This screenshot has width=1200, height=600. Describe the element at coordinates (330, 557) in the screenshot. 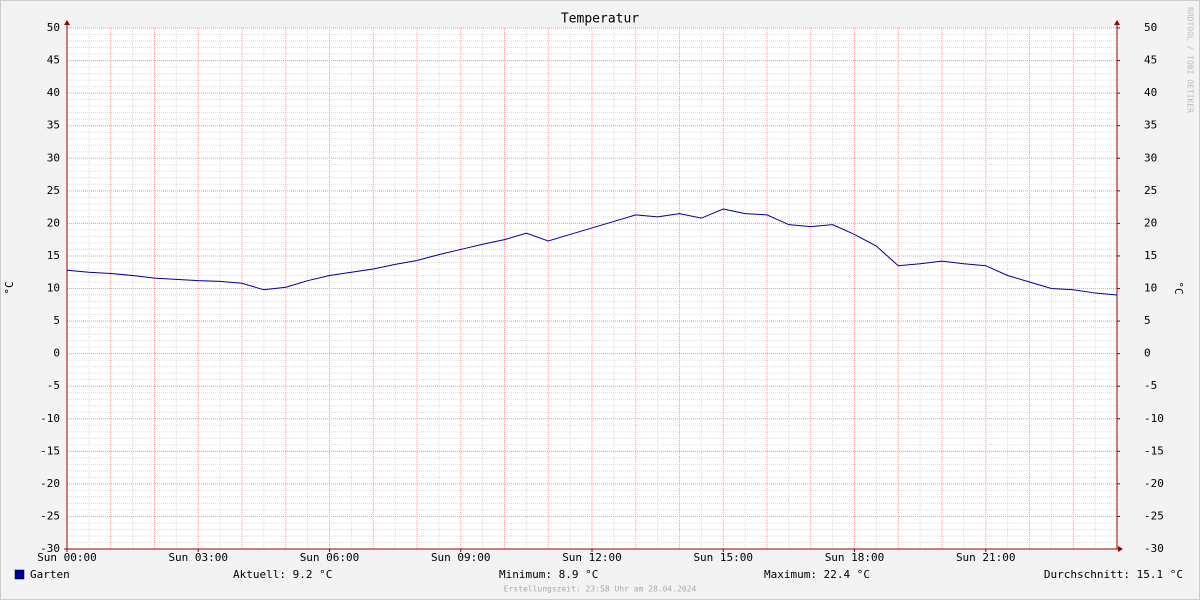

I see `x-tick-label: Sun 06:00` at that location.